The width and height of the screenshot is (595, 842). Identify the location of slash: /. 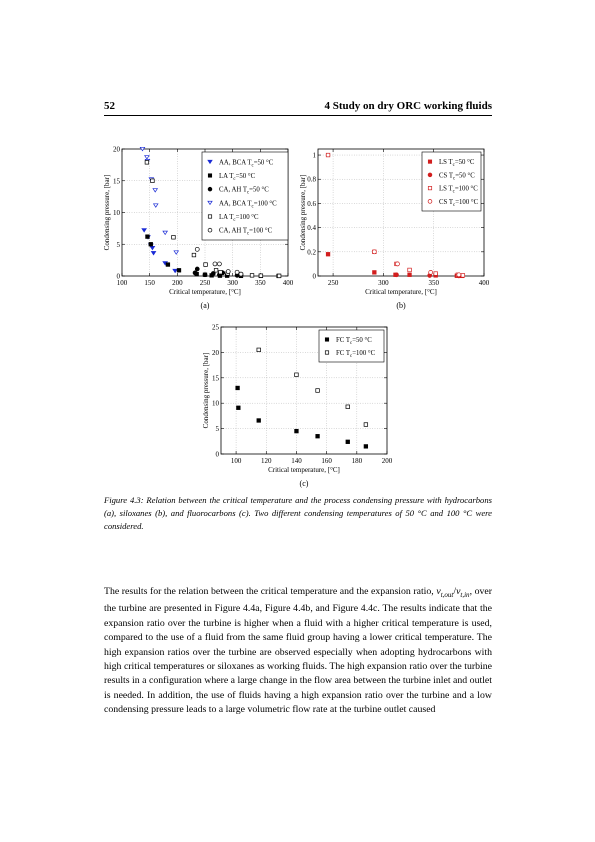
(455, 591).